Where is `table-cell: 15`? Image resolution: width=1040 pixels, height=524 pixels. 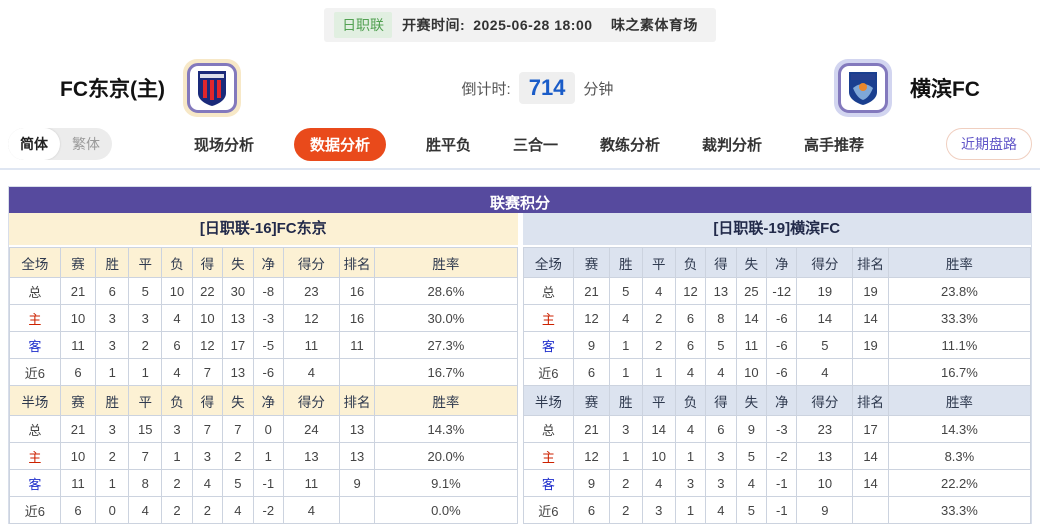
table-cell: 15 is located at coordinates (145, 429).